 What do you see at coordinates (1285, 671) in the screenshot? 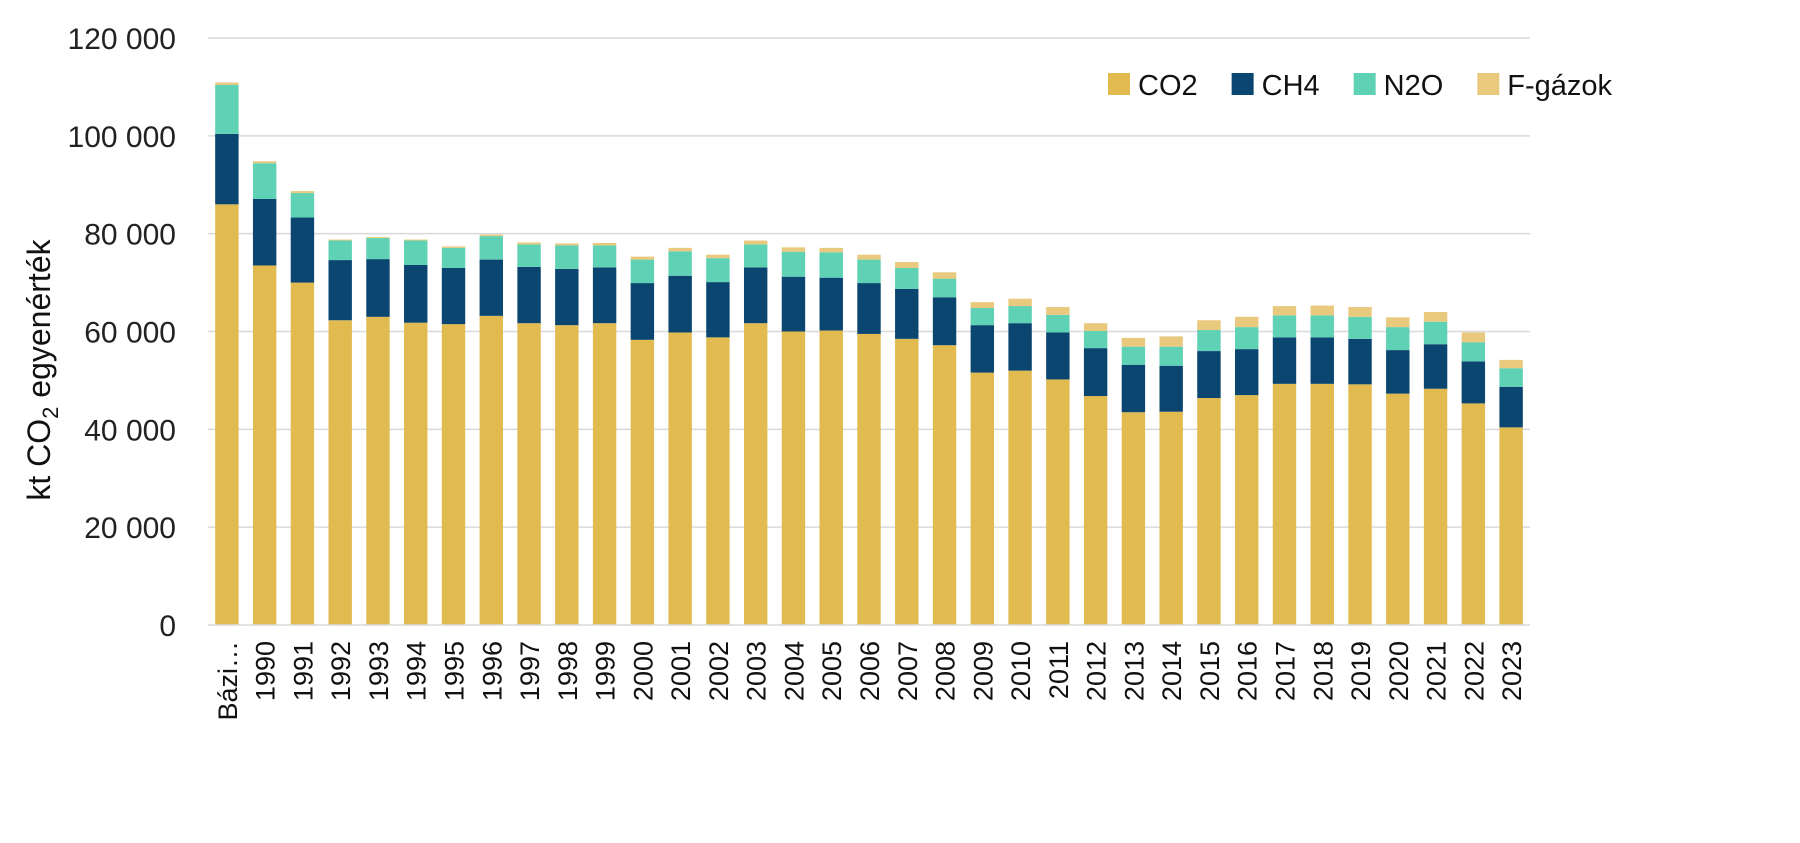
I see `x-tick-label: 2017` at bounding box center [1285, 671].